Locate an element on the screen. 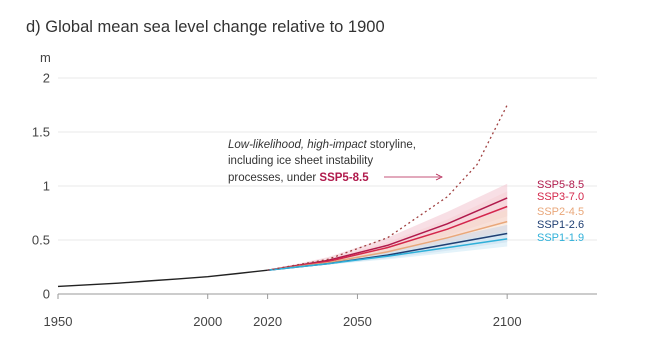 The width and height of the screenshot is (645, 354). y-tick-label: 1.5 is located at coordinates (41, 132).